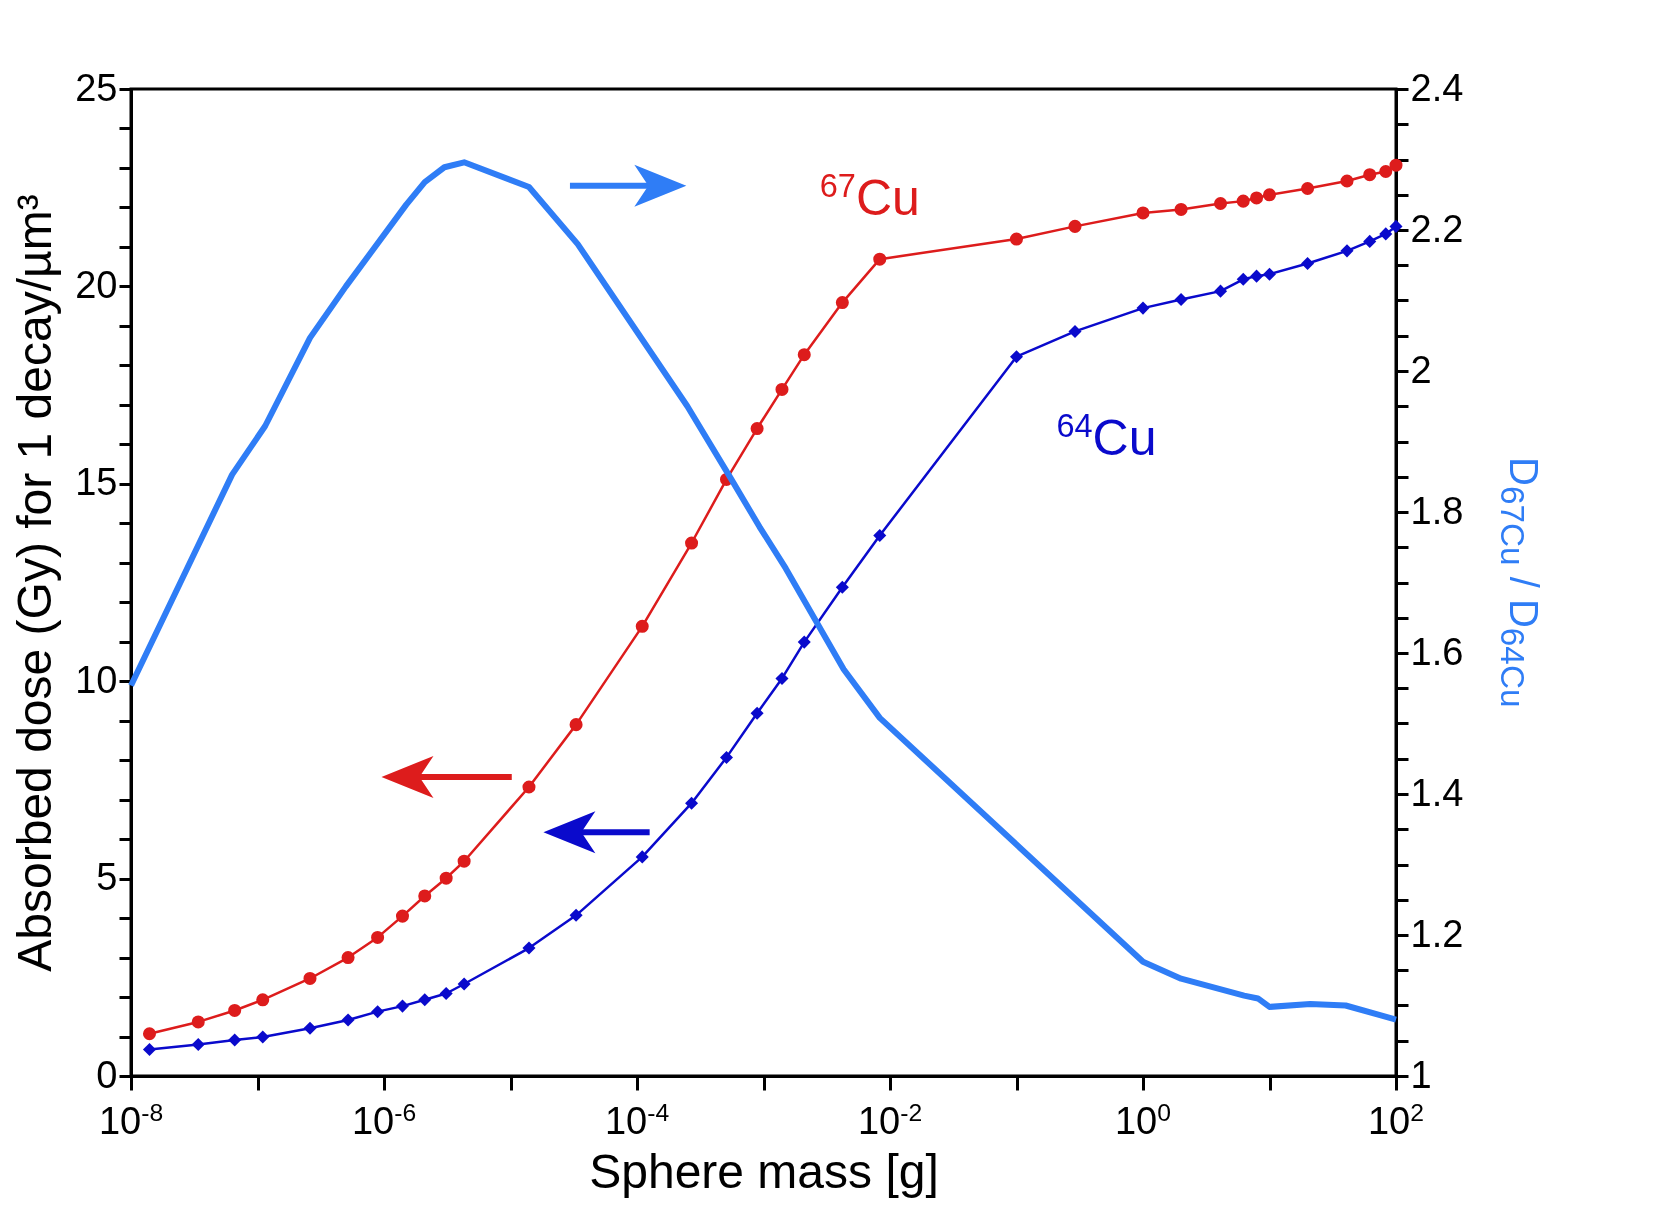  Describe the element at coordinates (1437, 510) in the screenshot. I see `y2-tick-label: 1.8` at that location.